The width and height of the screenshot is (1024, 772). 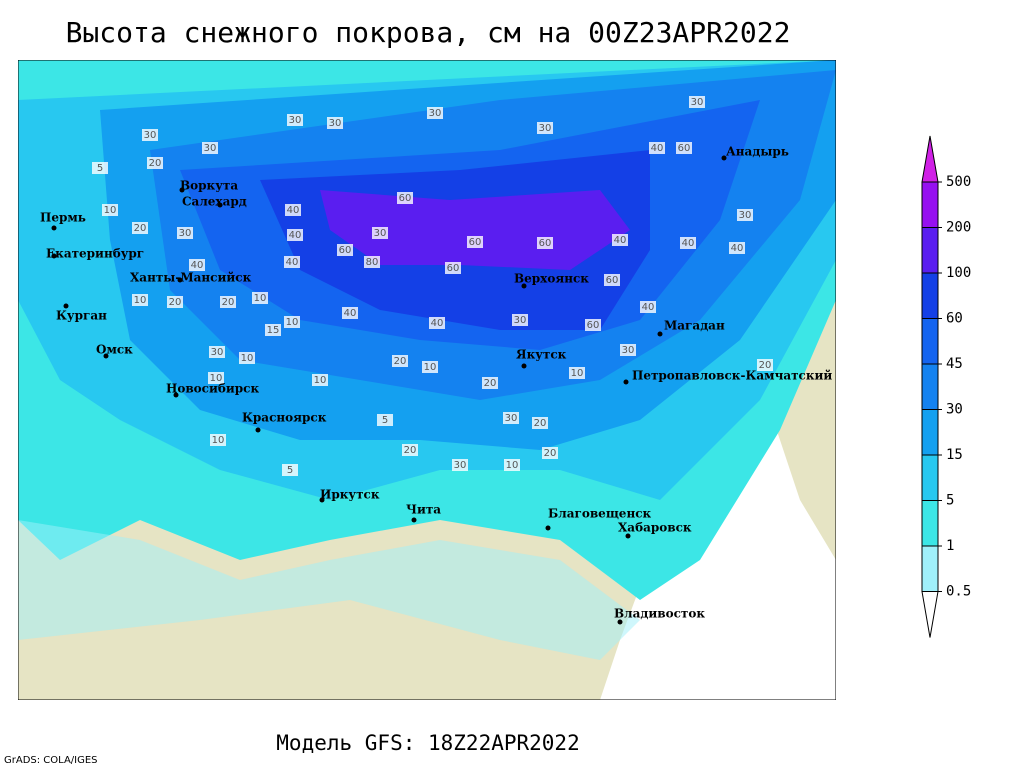 What do you see at coordinates (757, 152) in the screenshot?
I see `city-label: Анадырь` at bounding box center [757, 152].